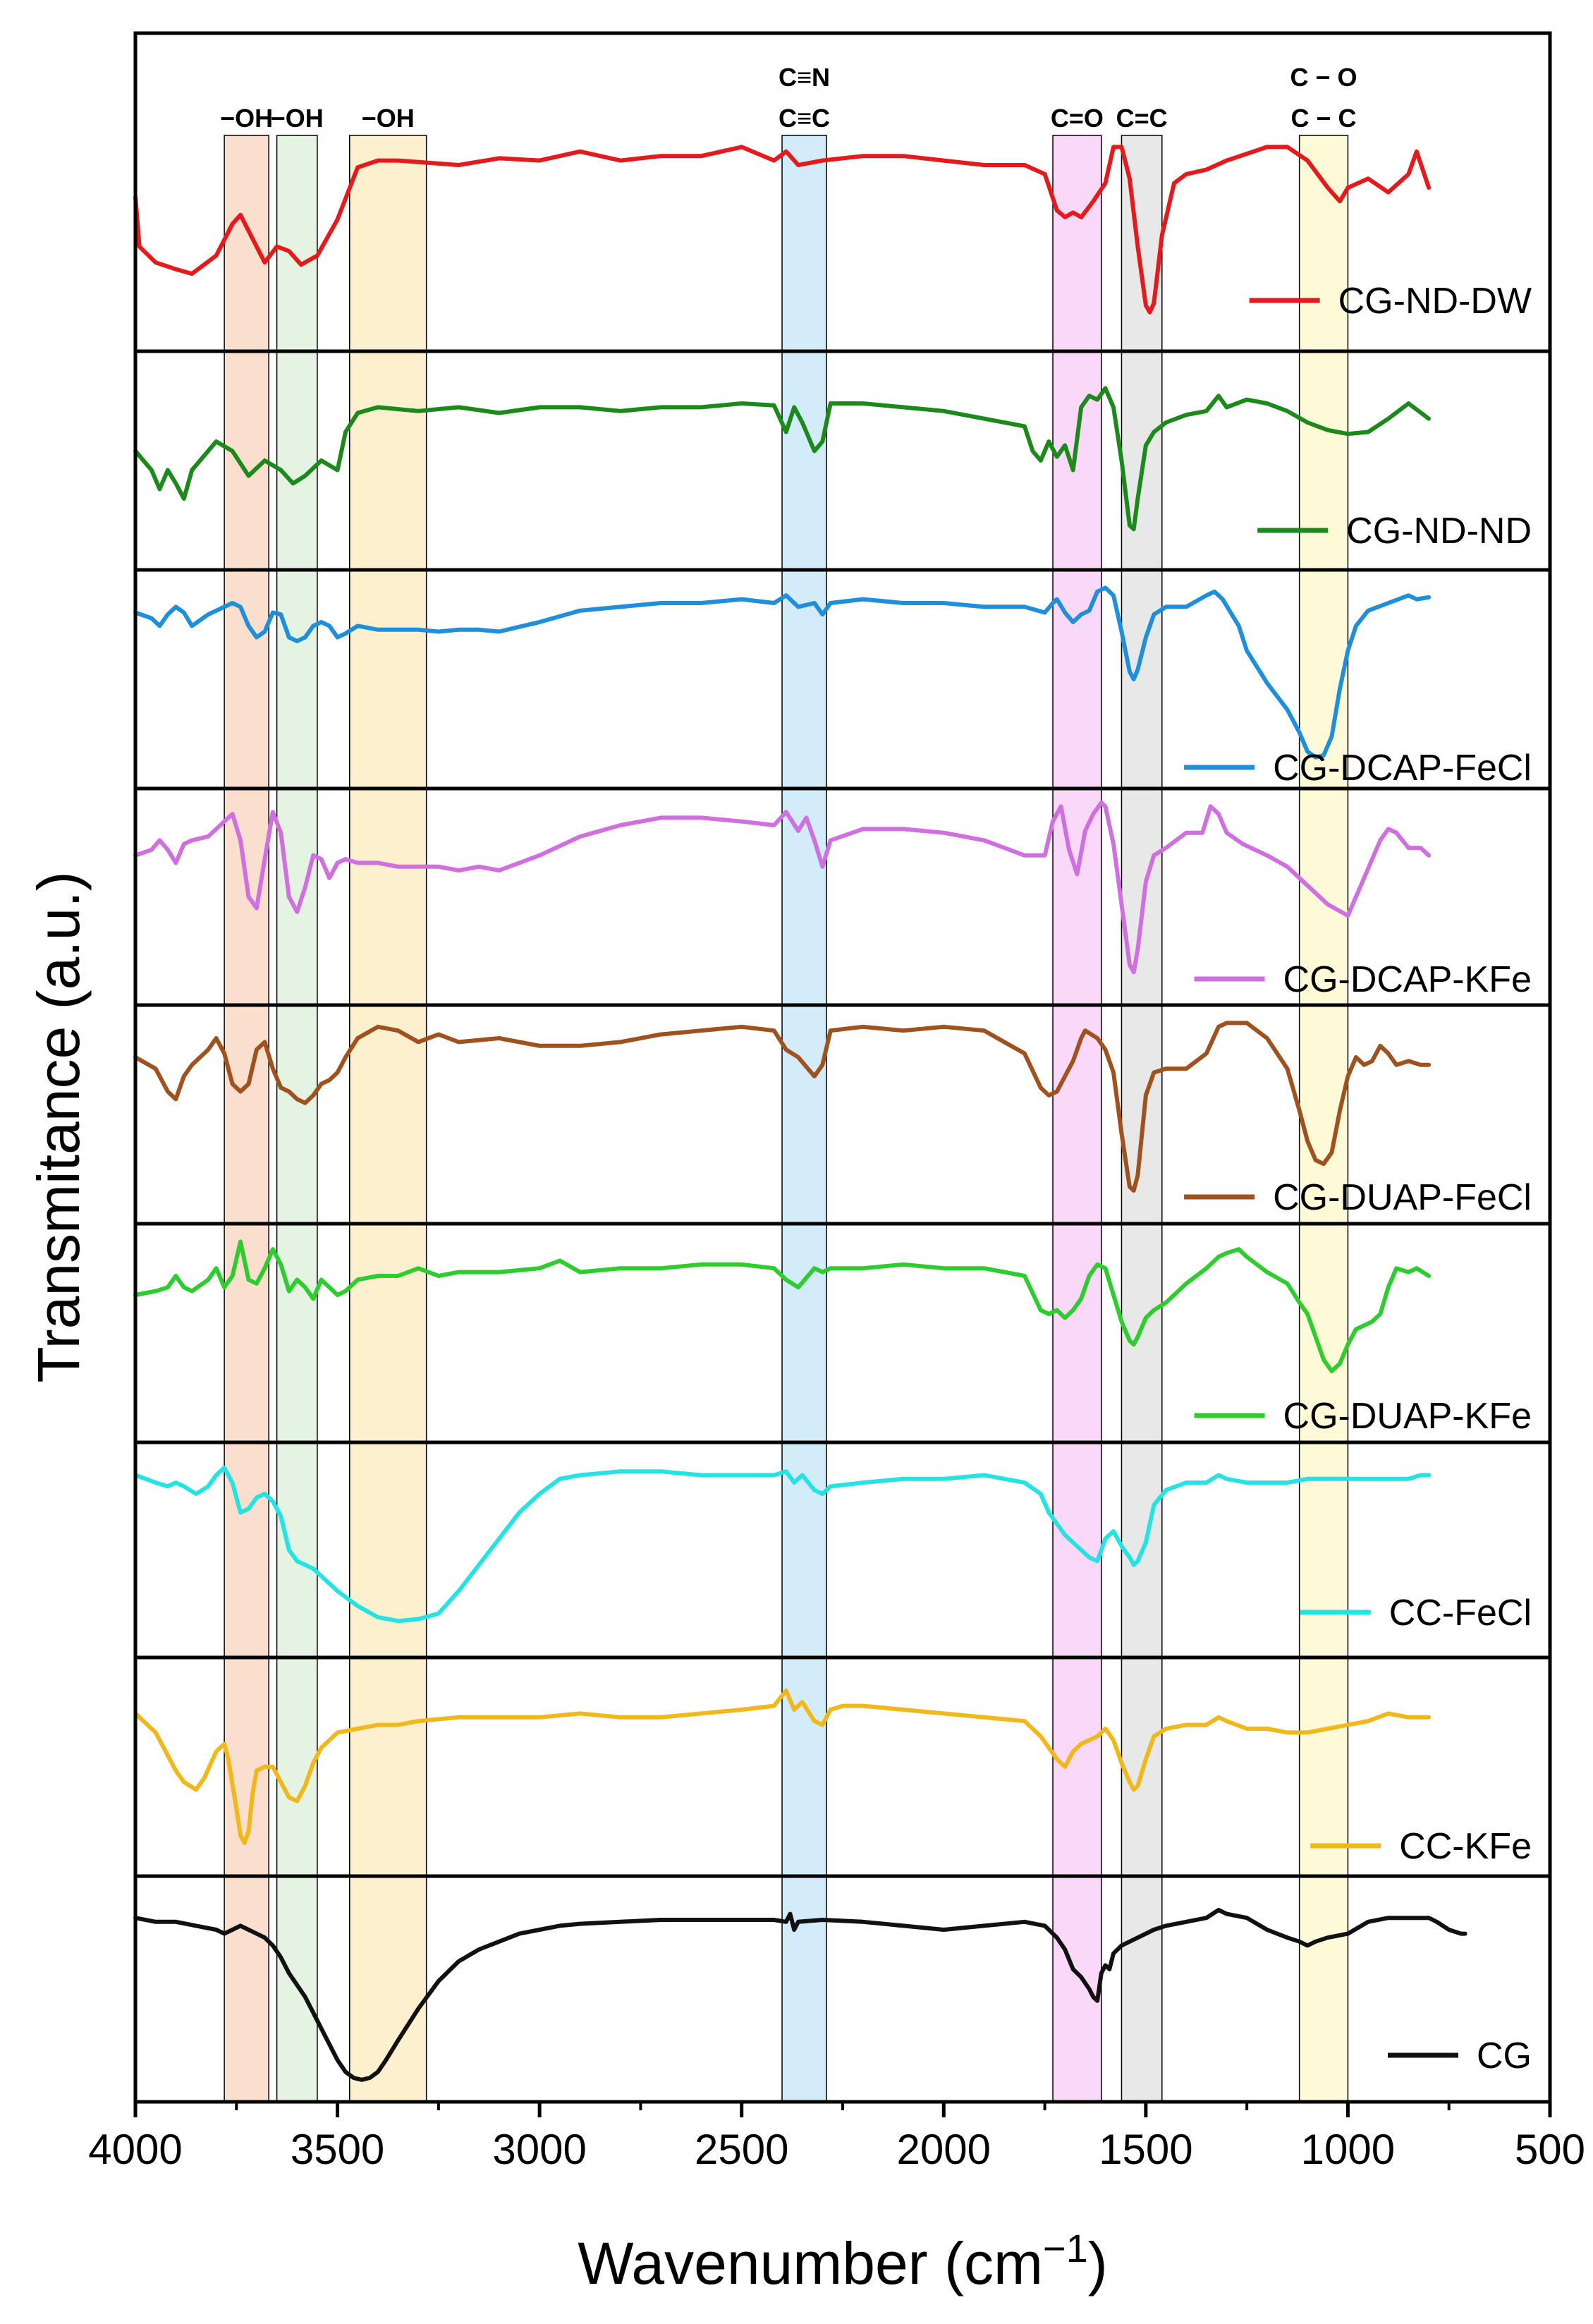 The width and height of the screenshot is (1593, 2324). I want to click on band-5-label: C=O, so click(1077, 118).